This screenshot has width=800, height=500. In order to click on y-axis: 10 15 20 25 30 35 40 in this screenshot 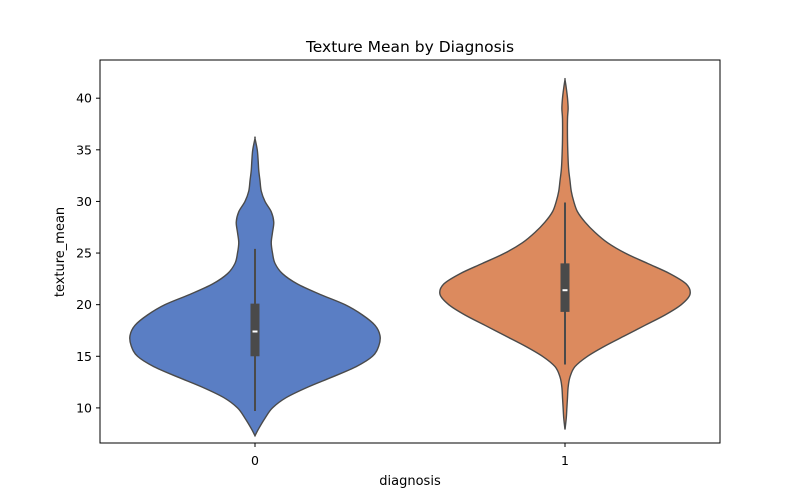, I will do `click(88, 253)`.